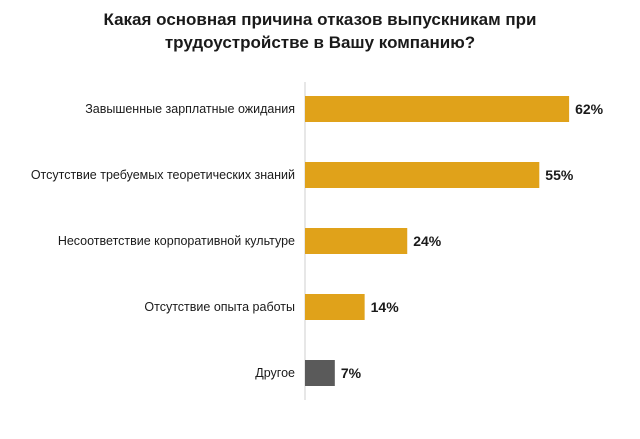  Describe the element at coordinates (351, 373) in the screenshot. I see `value-label: 7%` at that location.